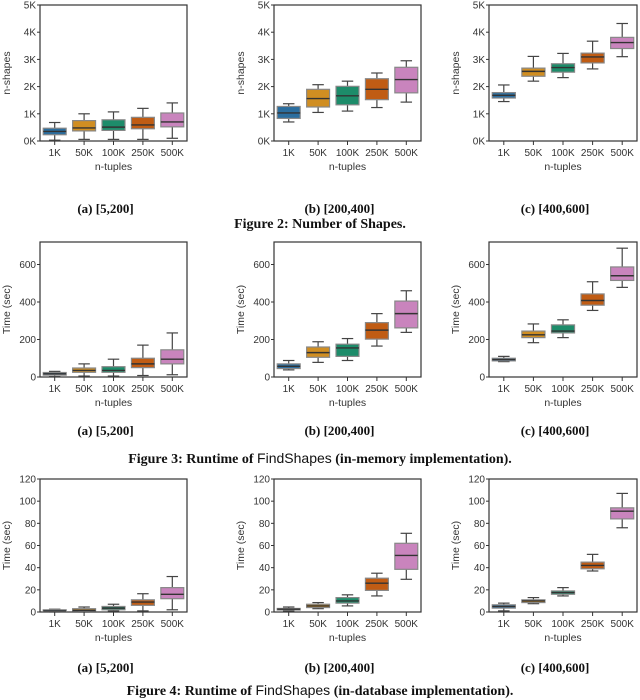 The width and height of the screenshot is (640, 700). Describe the element at coordinates (555, 667) in the screenshot. I see `subfigure-caption: (c) [400,600]` at that location.